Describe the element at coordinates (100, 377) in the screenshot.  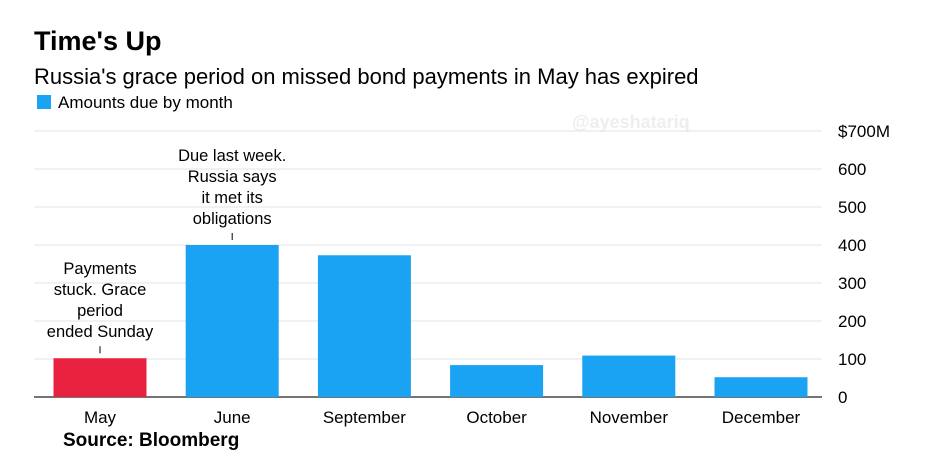
I see `bar-may` at that location.